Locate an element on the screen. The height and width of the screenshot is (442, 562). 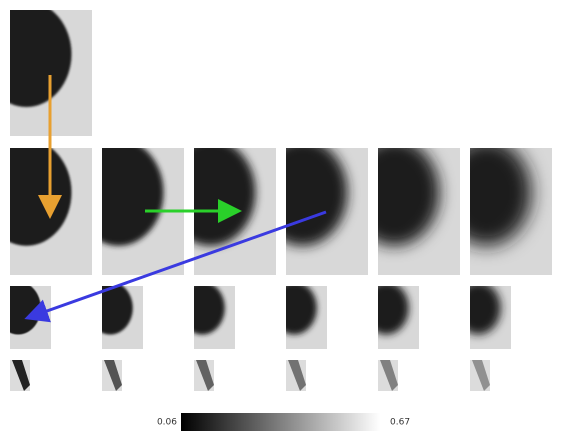
colorbar-max-label: 0.67 is located at coordinates (400, 423).